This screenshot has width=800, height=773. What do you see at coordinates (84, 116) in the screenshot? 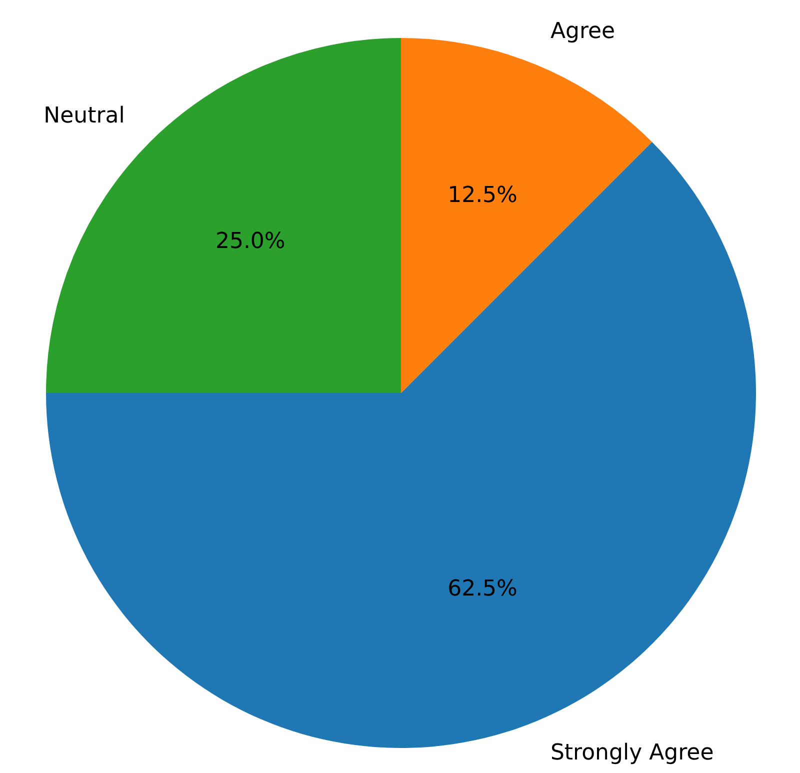
I see `slice-label: Neutral` at bounding box center [84, 116].